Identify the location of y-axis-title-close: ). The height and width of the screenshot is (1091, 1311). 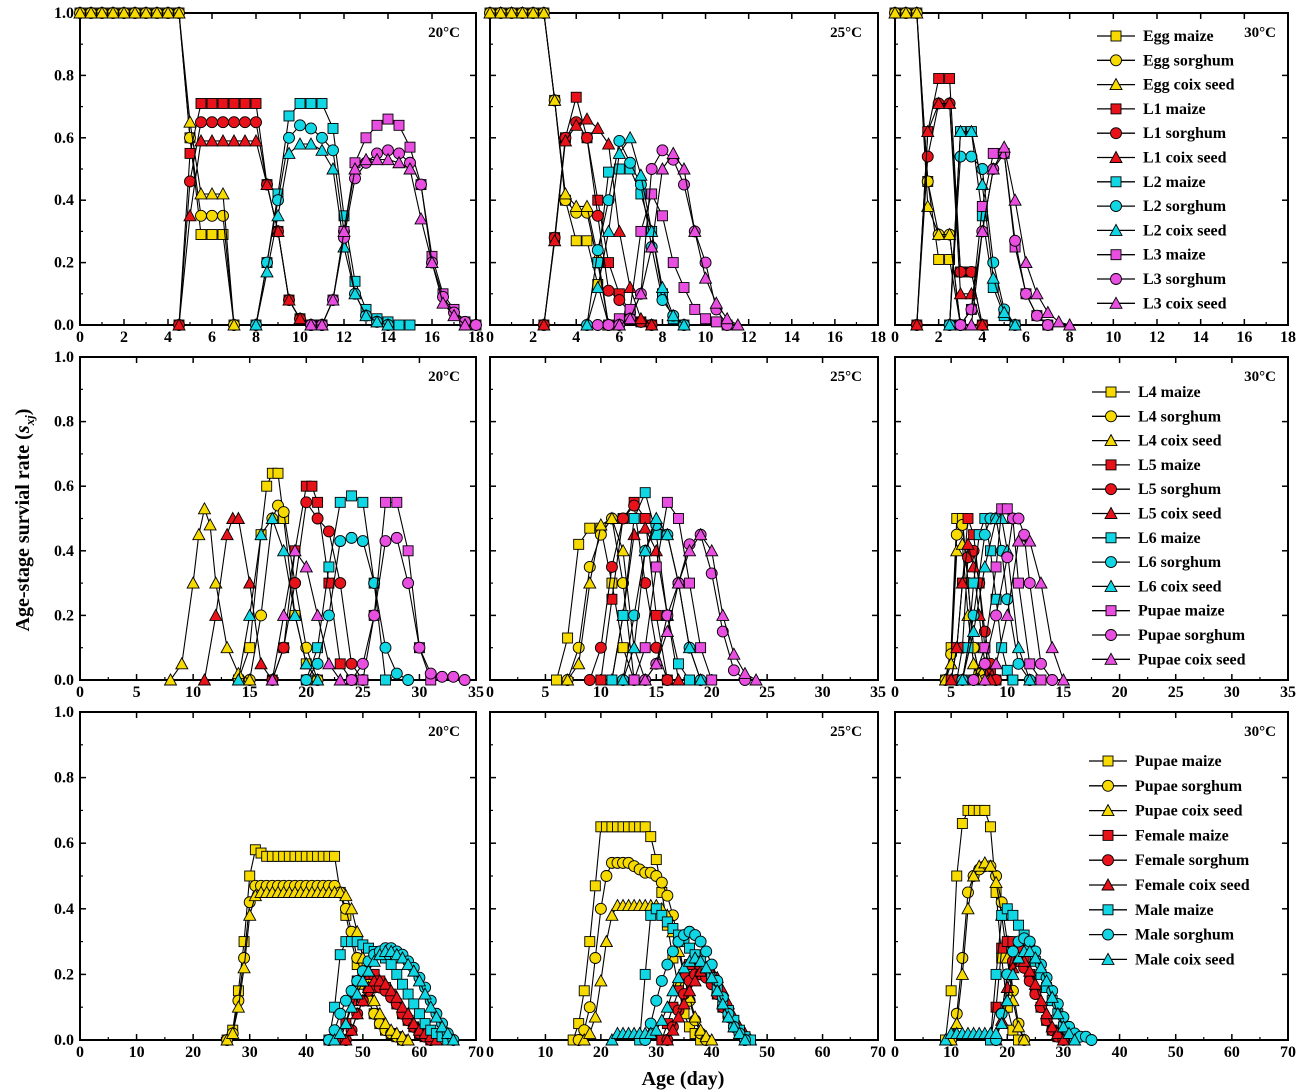
(23, 412).